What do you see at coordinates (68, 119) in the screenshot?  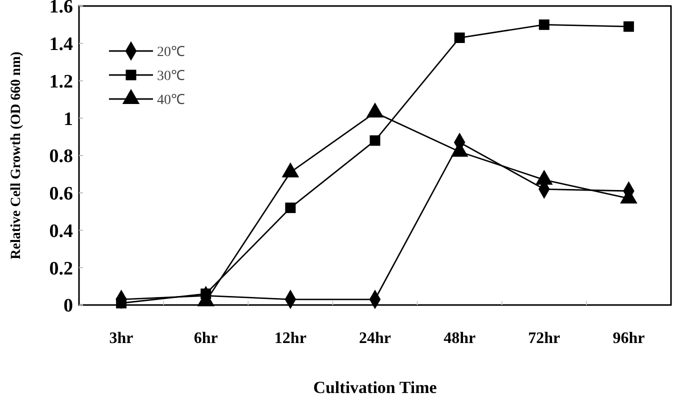 I see `y-tick-label: 1` at bounding box center [68, 119].